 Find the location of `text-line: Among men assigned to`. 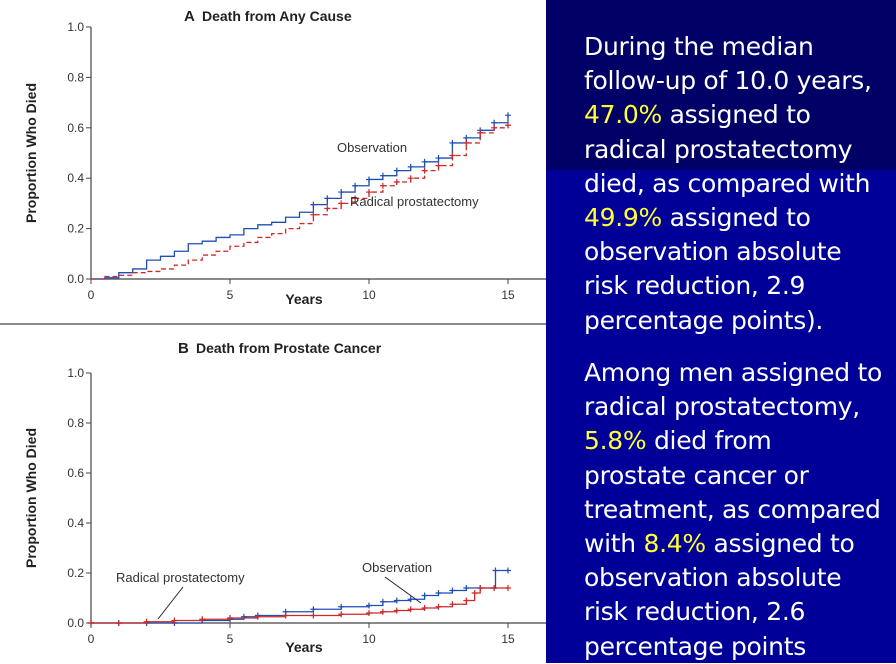

text-line: Among men assigned to is located at coordinates (740, 373).